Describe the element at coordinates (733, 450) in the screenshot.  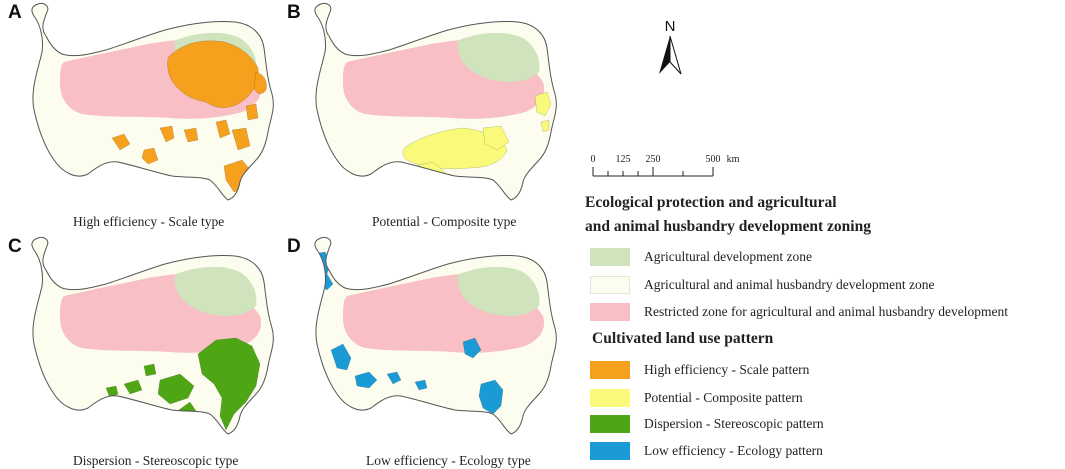
I see `legend-label: Low efficiency - Ecology pattern` at that location.